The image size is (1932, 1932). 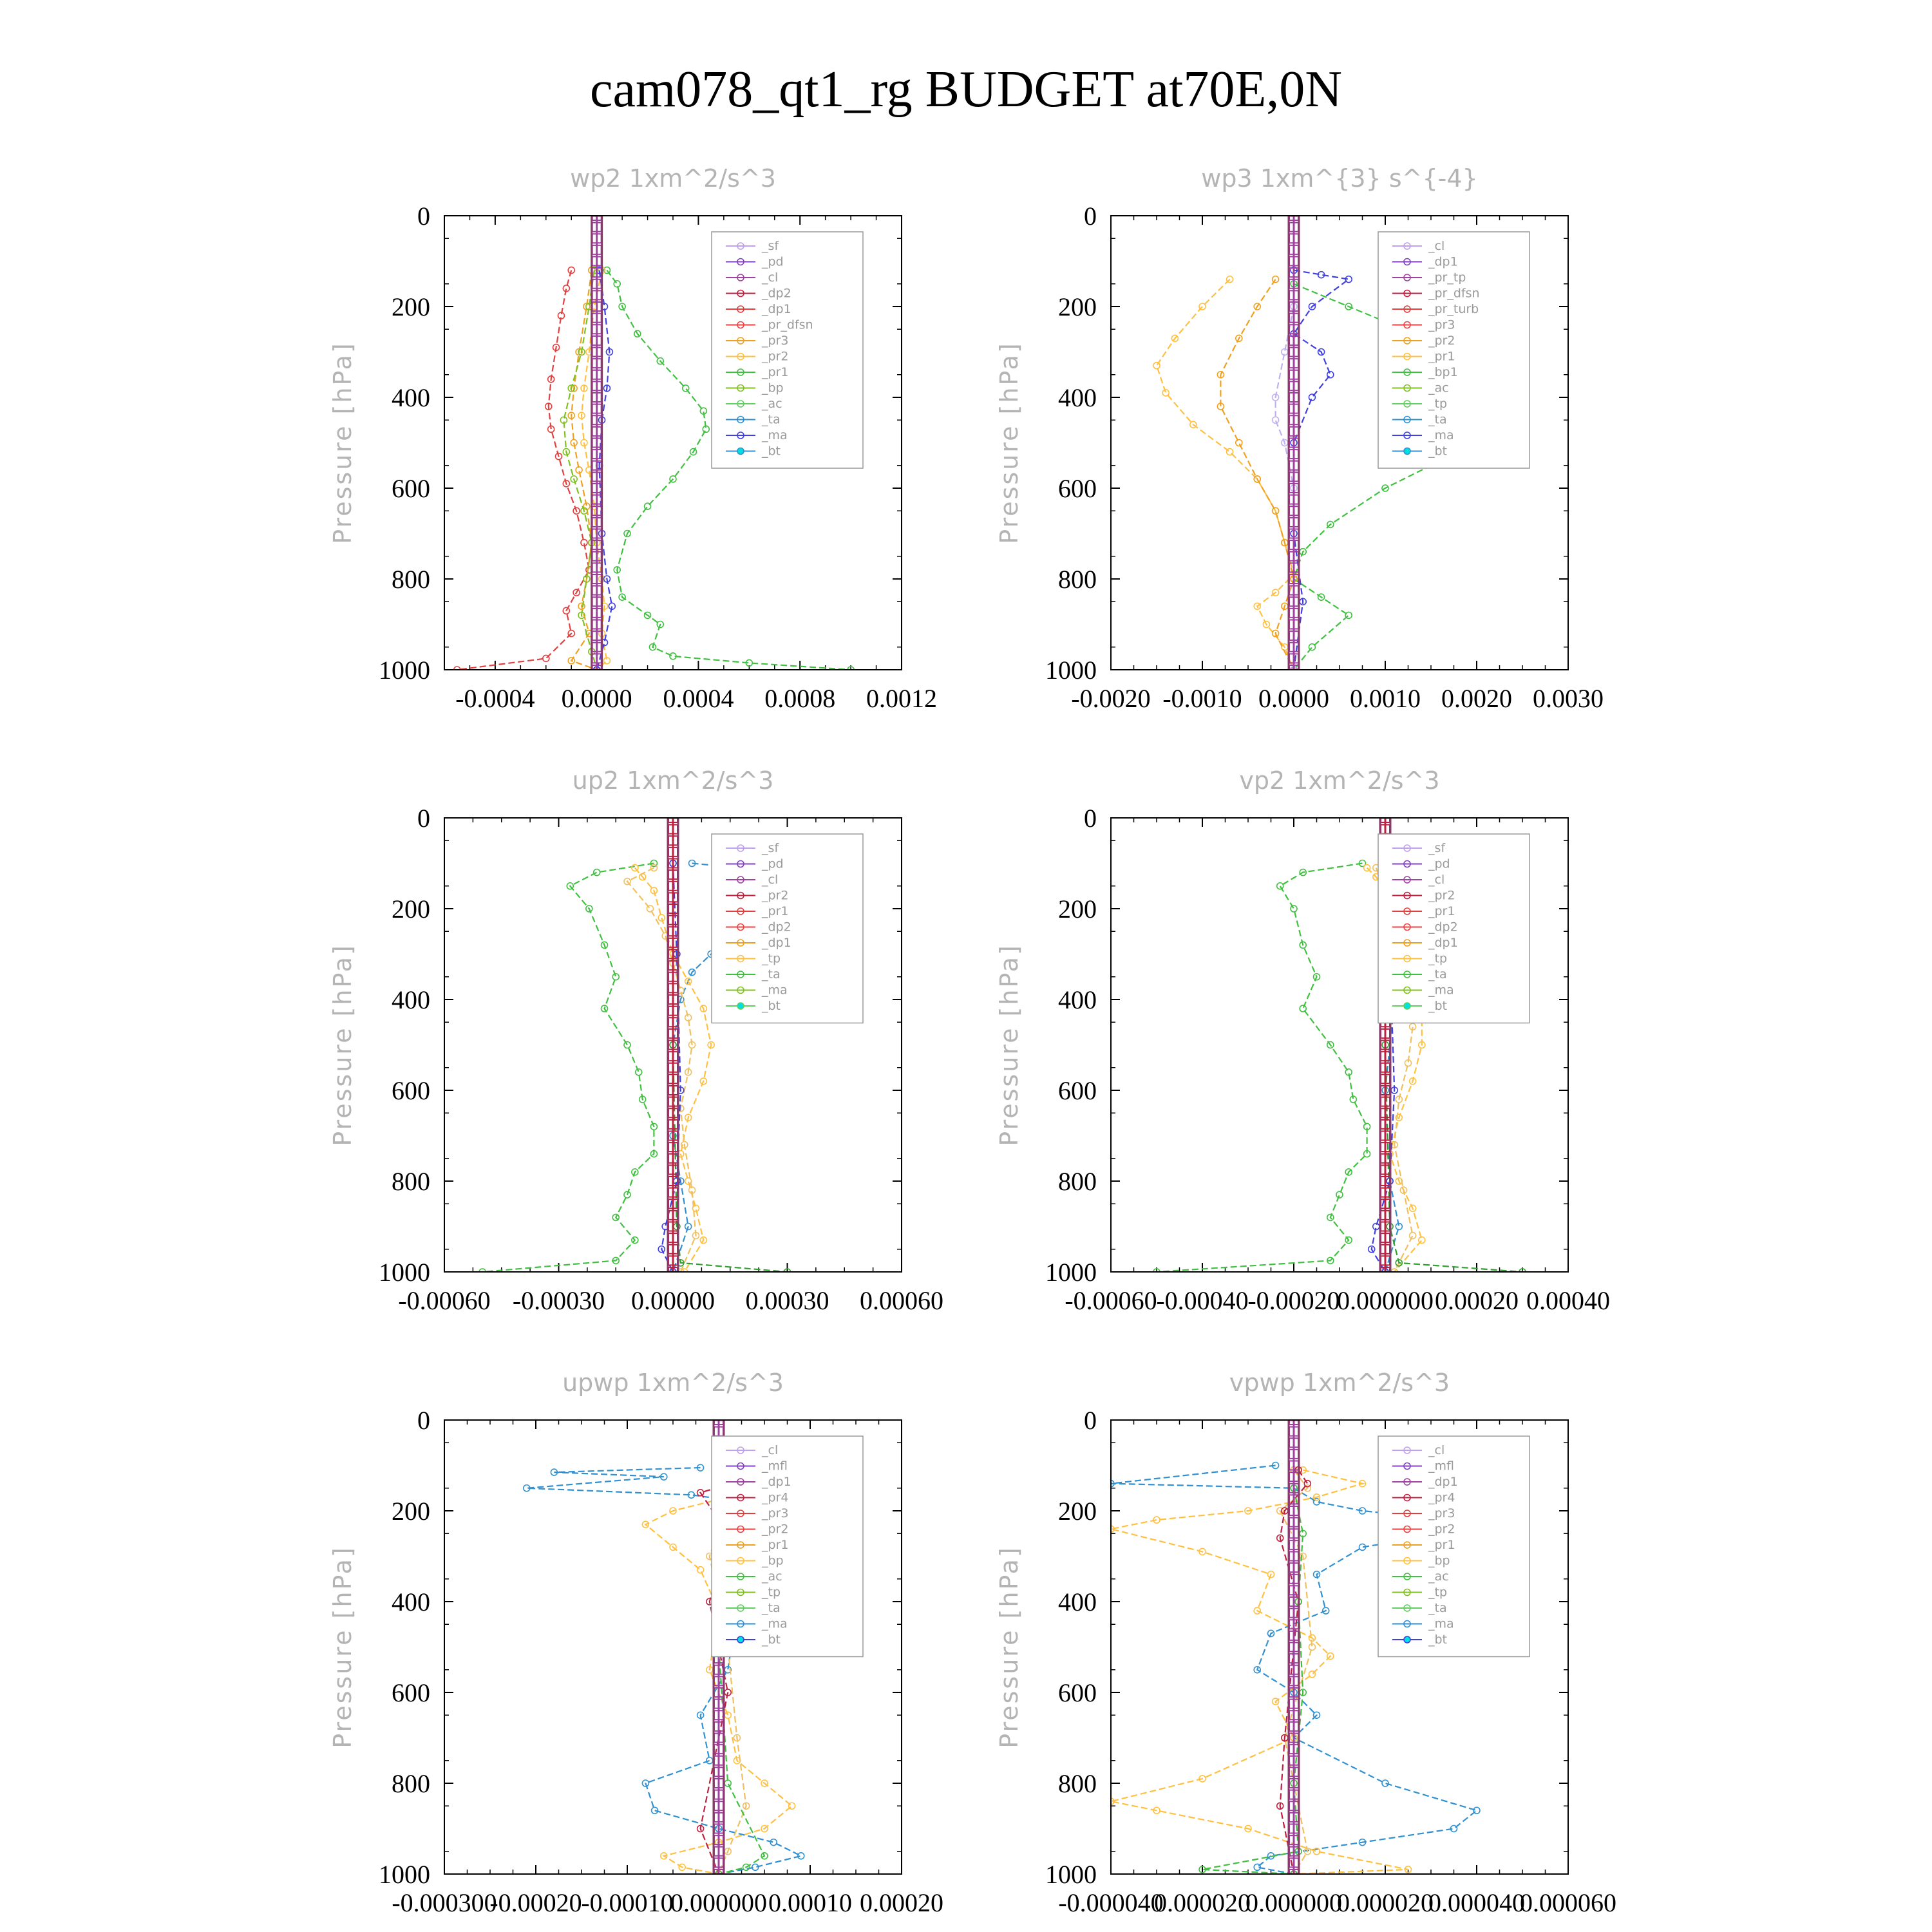 What do you see at coordinates (673, 178) in the screenshot?
I see `panel-title: wp2 1xm^2/s^3` at bounding box center [673, 178].